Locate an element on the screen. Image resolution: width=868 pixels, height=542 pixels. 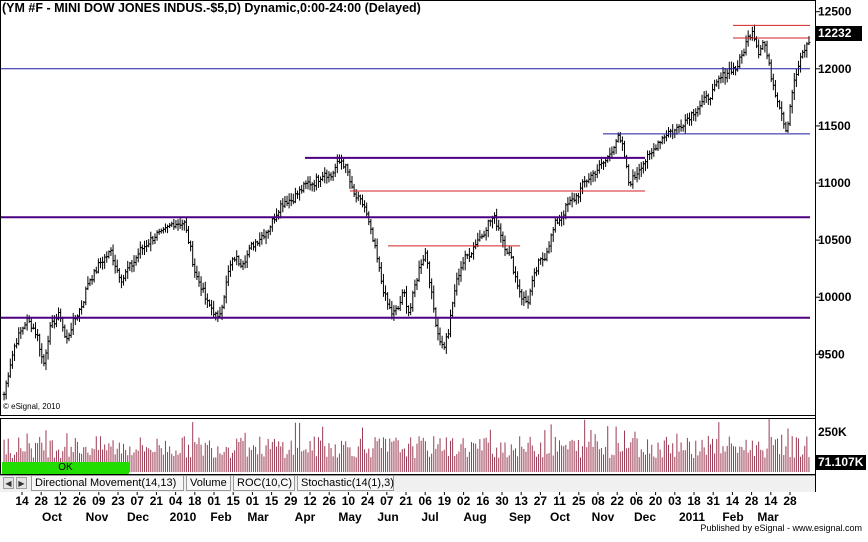
x-month-label: 2010 is located at coordinates (183, 517).